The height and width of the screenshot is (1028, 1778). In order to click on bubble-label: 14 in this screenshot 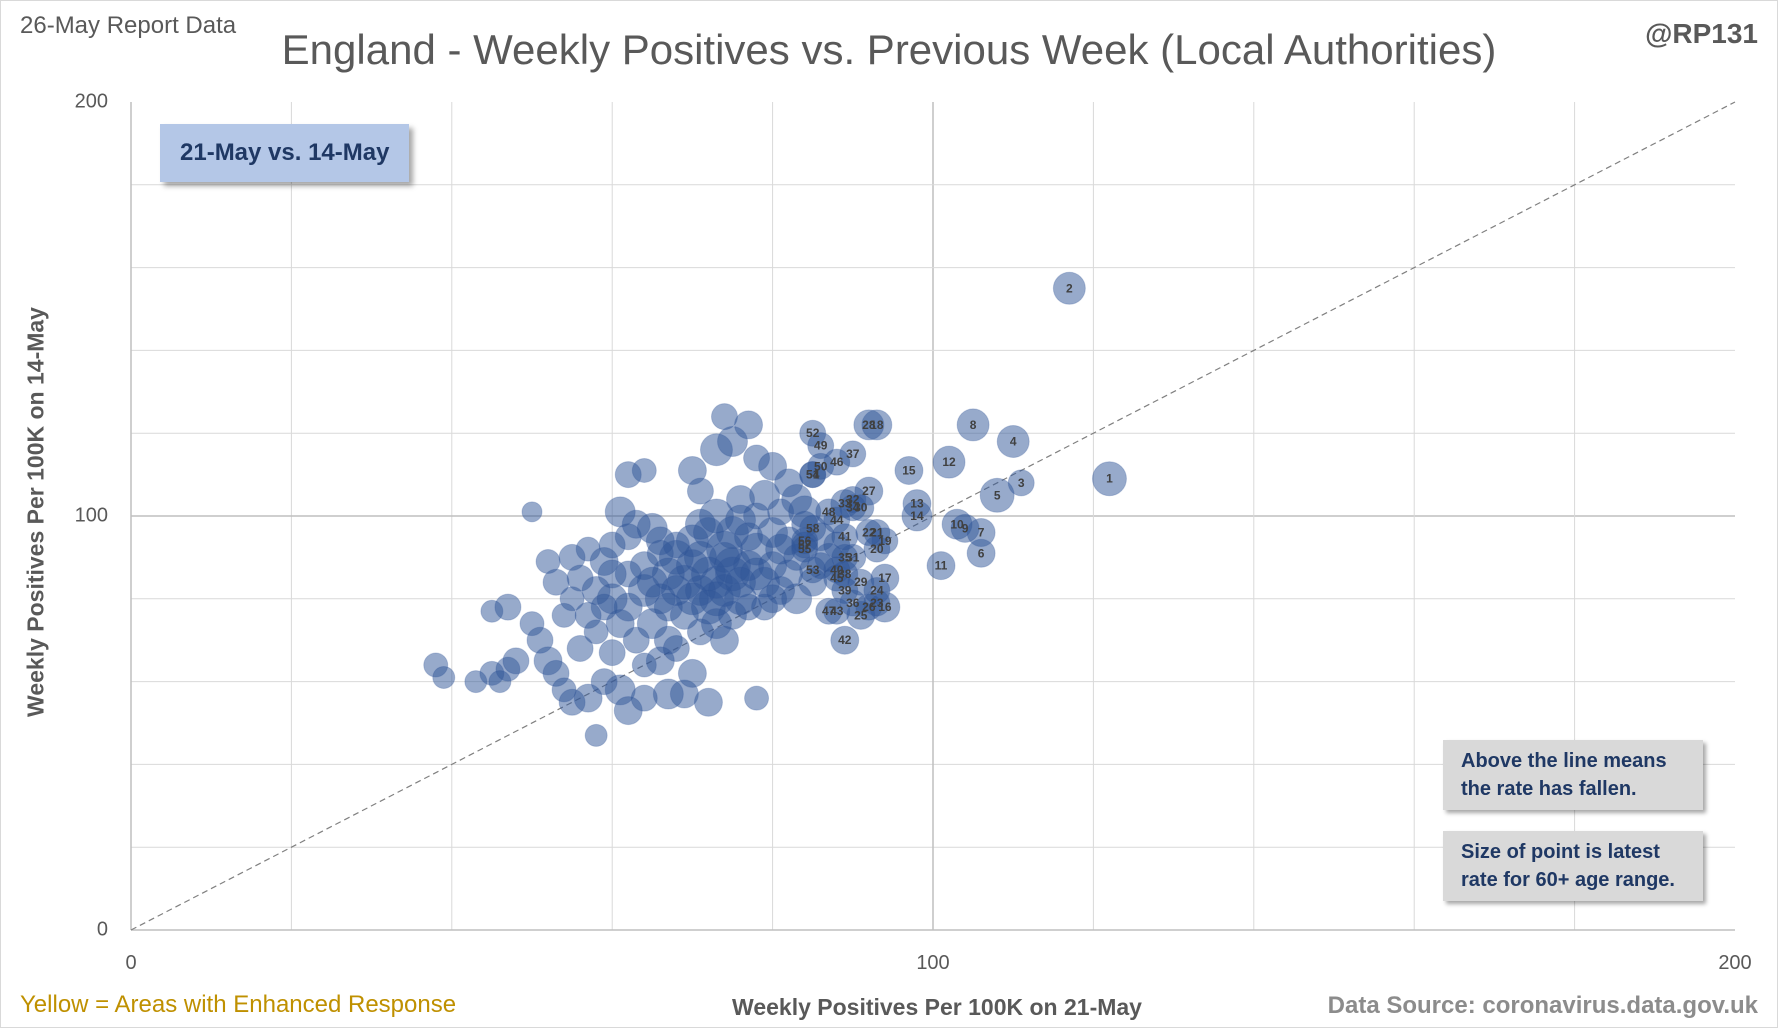, I will do `click(917, 516)`.